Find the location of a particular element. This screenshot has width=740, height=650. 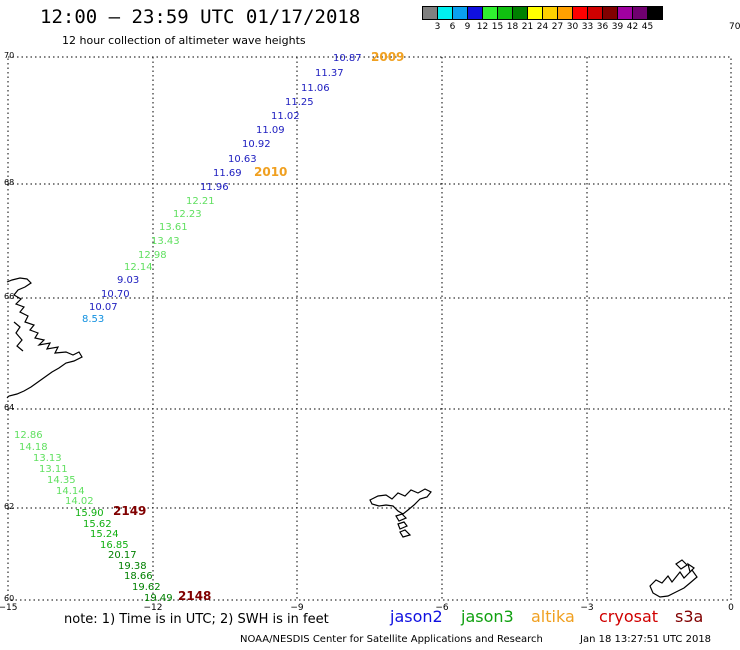

swh-value-label: 12.86 is located at coordinates (28, 435).